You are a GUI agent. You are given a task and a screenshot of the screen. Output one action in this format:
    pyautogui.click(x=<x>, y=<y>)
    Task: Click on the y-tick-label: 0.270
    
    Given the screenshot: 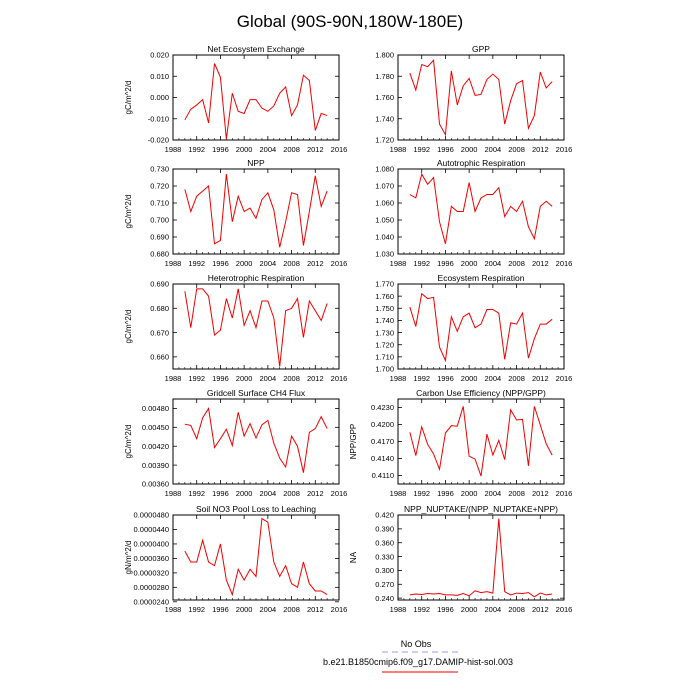 What is the action you would take?
    pyautogui.click(x=384, y=584)
    